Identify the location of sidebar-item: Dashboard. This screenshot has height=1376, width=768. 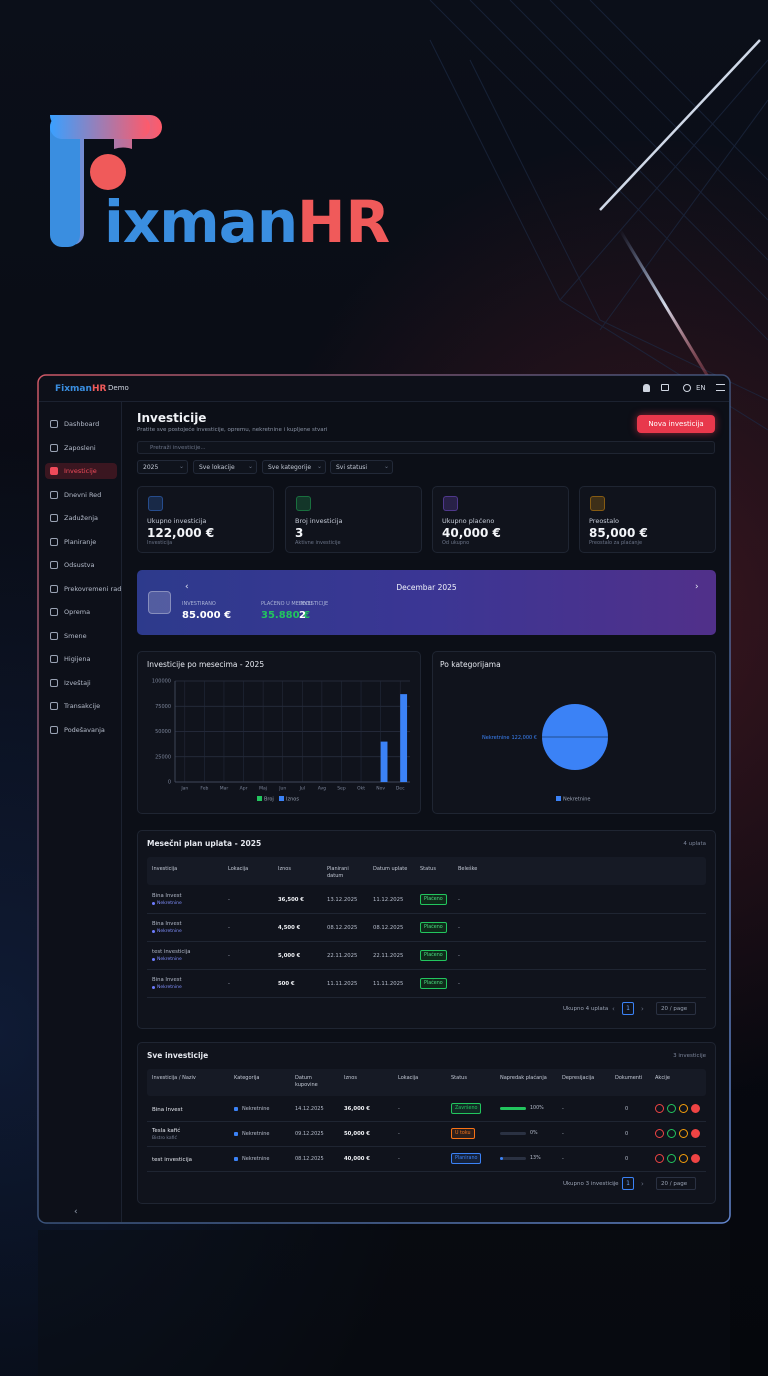
(81, 424).